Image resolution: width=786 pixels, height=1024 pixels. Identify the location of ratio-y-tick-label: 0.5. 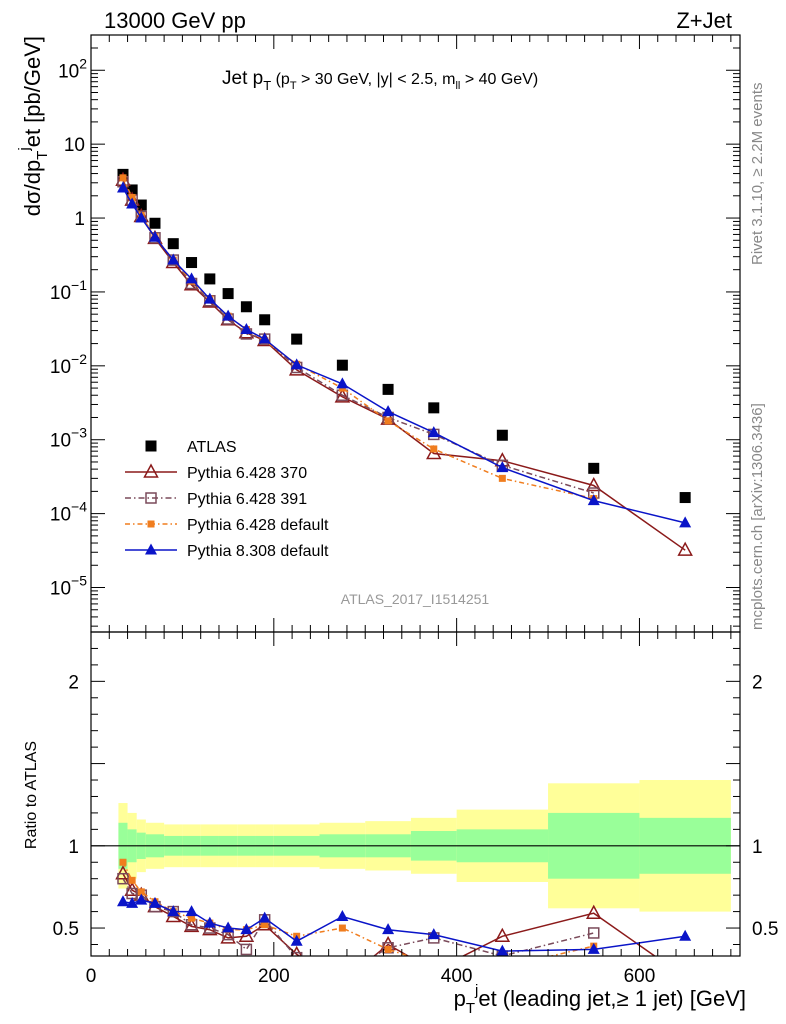
(66, 929).